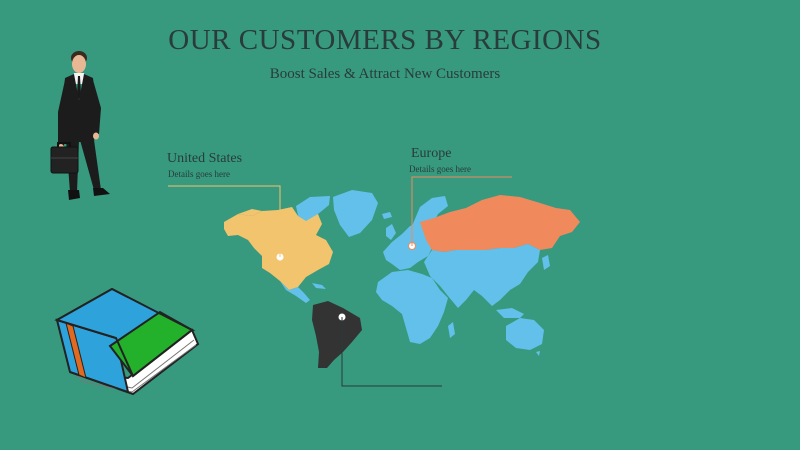 This screenshot has height=450, width=800. Describe the element at coordinates (385, 74) in the screenshot. I see `slide-subtitle: Boost Sales & Attract New Customers` at that location.